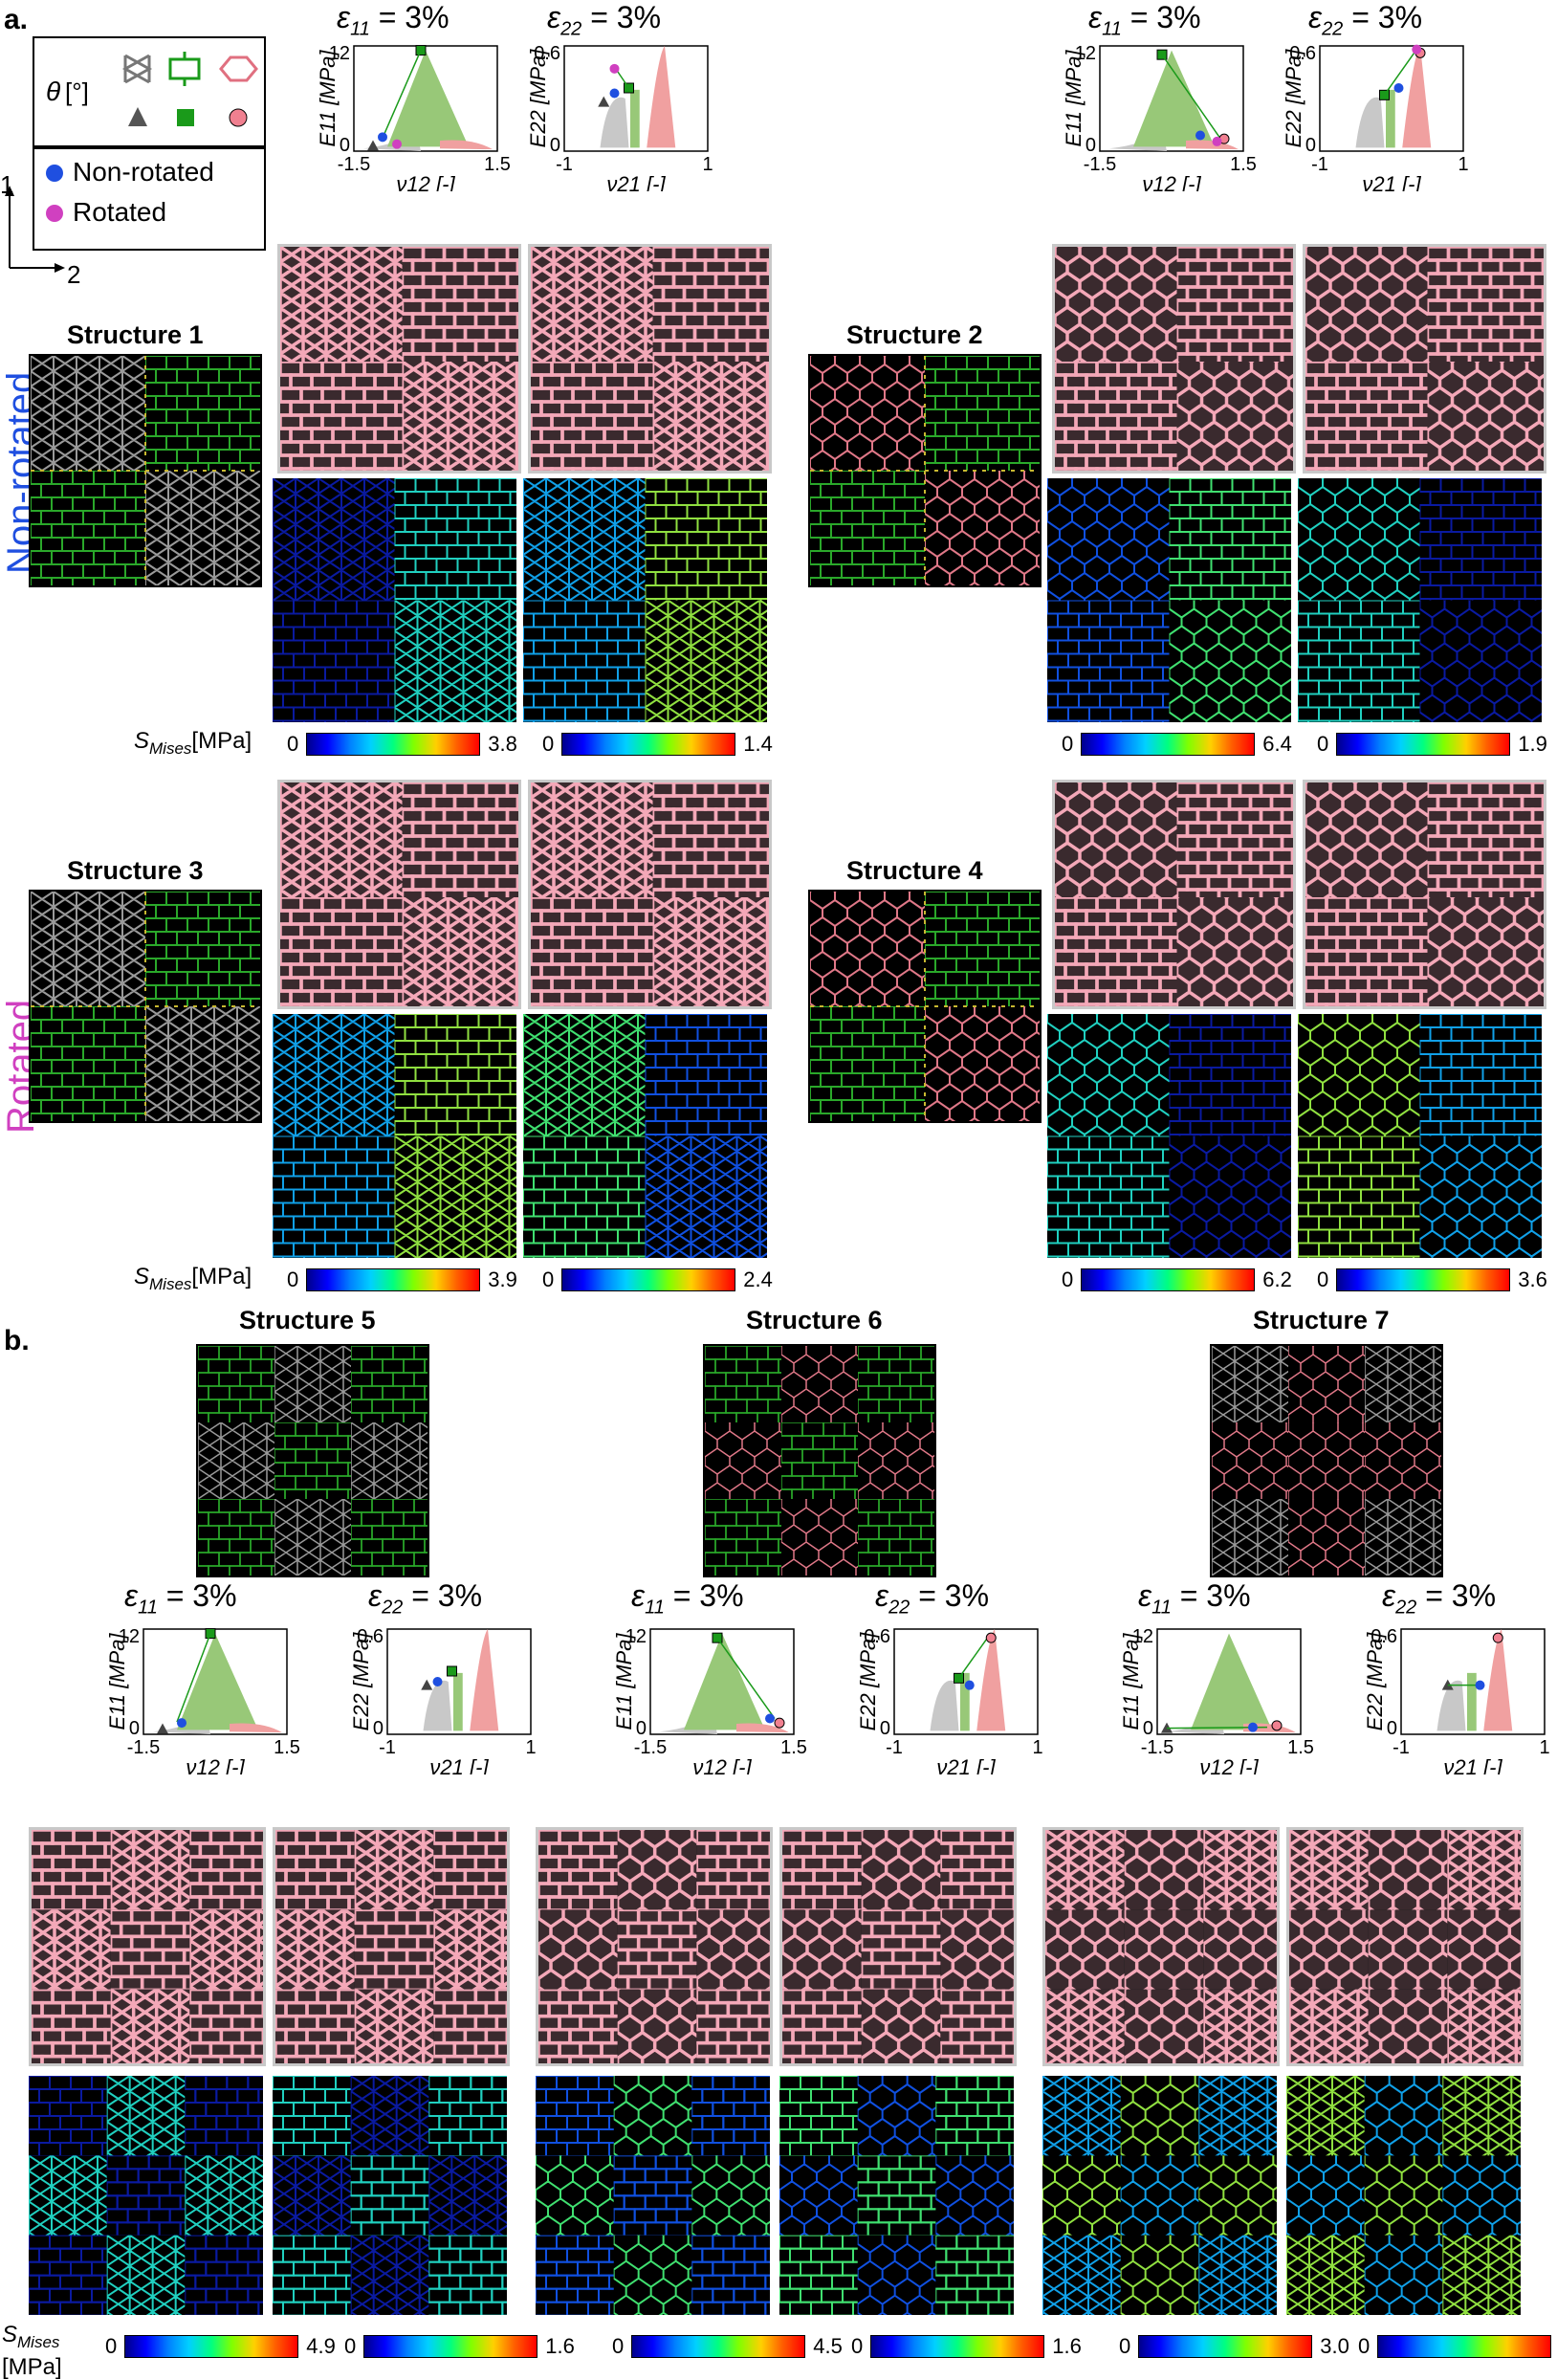  Describe the element at coordinates (146, 2195) in the screenshot. I see `fea-s5-eps11` at that location.